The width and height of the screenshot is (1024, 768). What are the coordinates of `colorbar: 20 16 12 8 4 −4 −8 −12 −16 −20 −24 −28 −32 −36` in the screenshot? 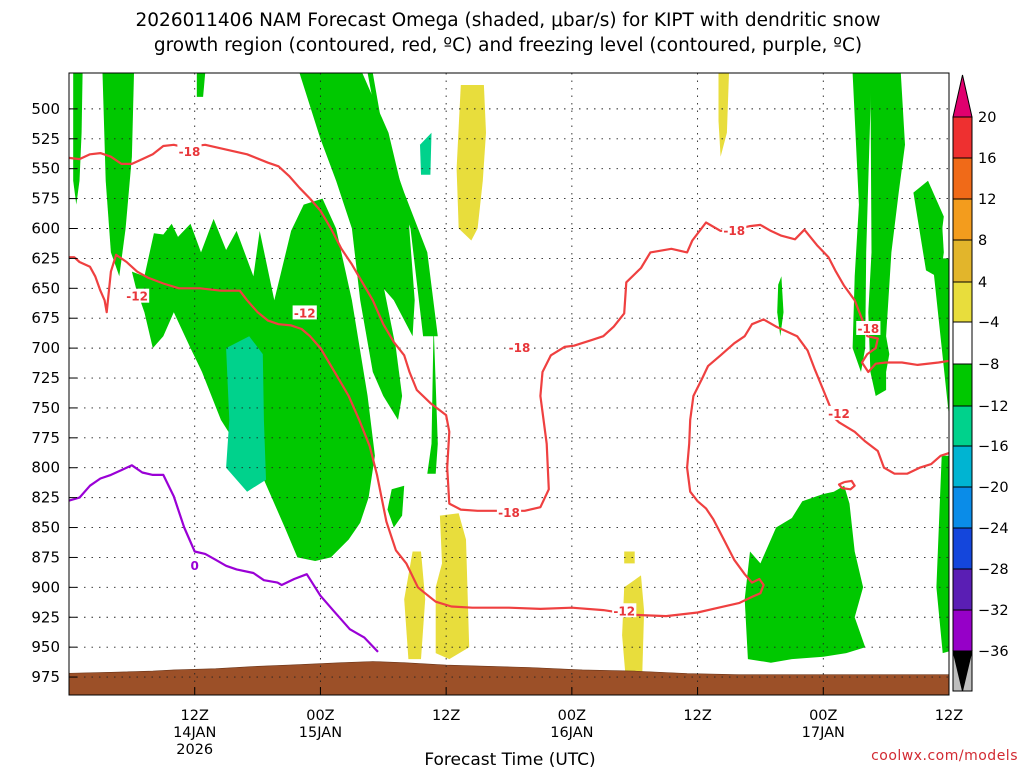 It's located at (980, 383).